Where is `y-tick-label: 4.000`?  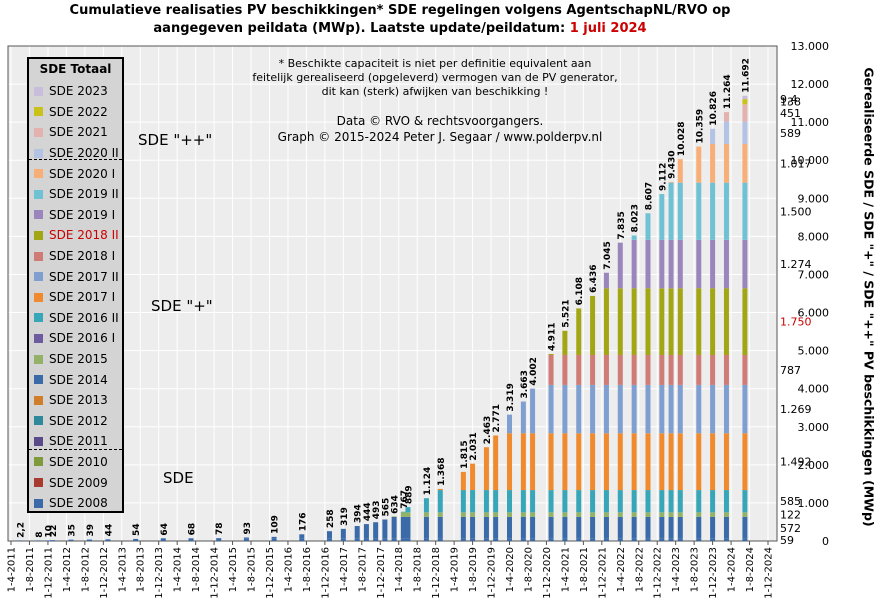 y-tick-label: 4.000 is located at coordinates (814, 389).